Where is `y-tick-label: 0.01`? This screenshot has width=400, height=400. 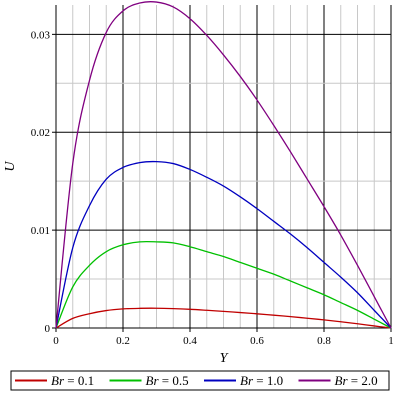 y-tick-label: 0.01 is located at coordinates (40, 231).